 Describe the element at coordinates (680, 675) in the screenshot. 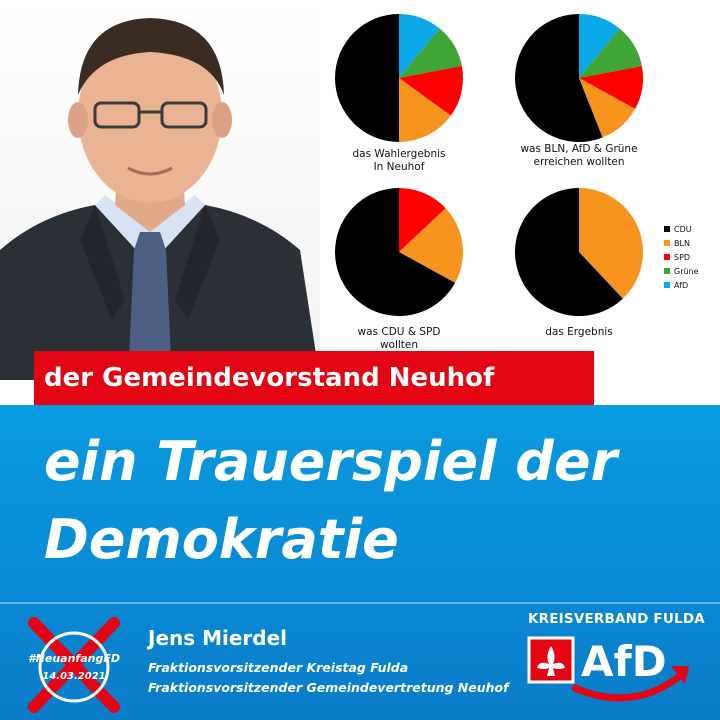

I see `arrow-head-icon` at that location.